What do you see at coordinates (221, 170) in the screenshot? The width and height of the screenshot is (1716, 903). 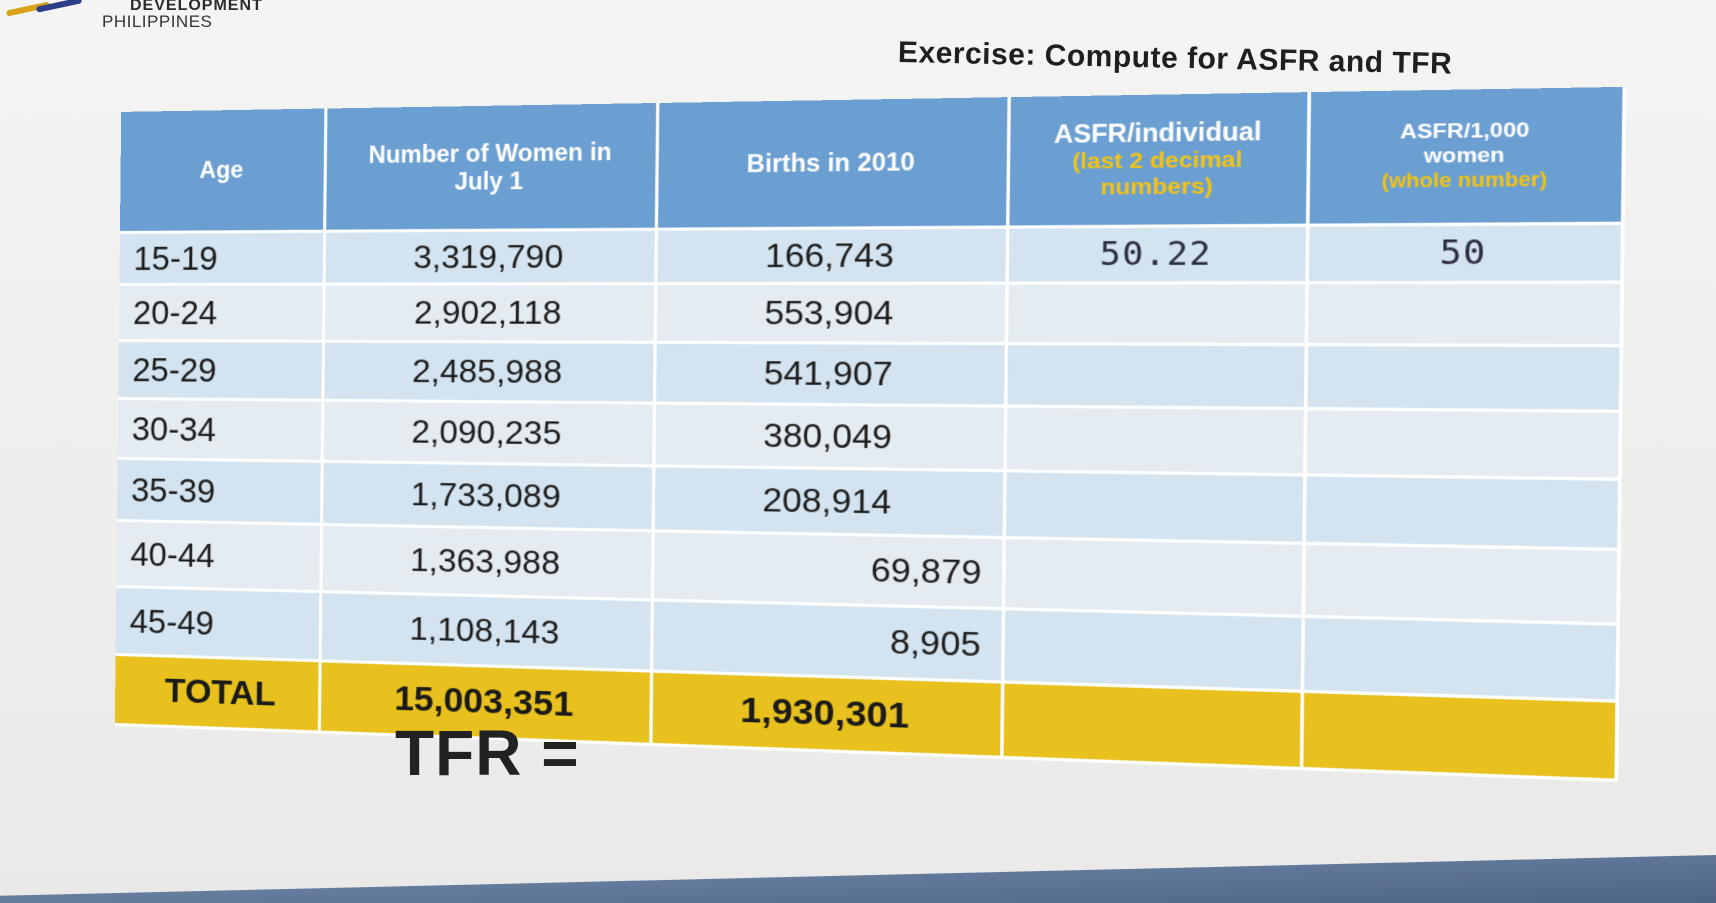 I see `col-header-label: Age` at bounding box center [221, 170].